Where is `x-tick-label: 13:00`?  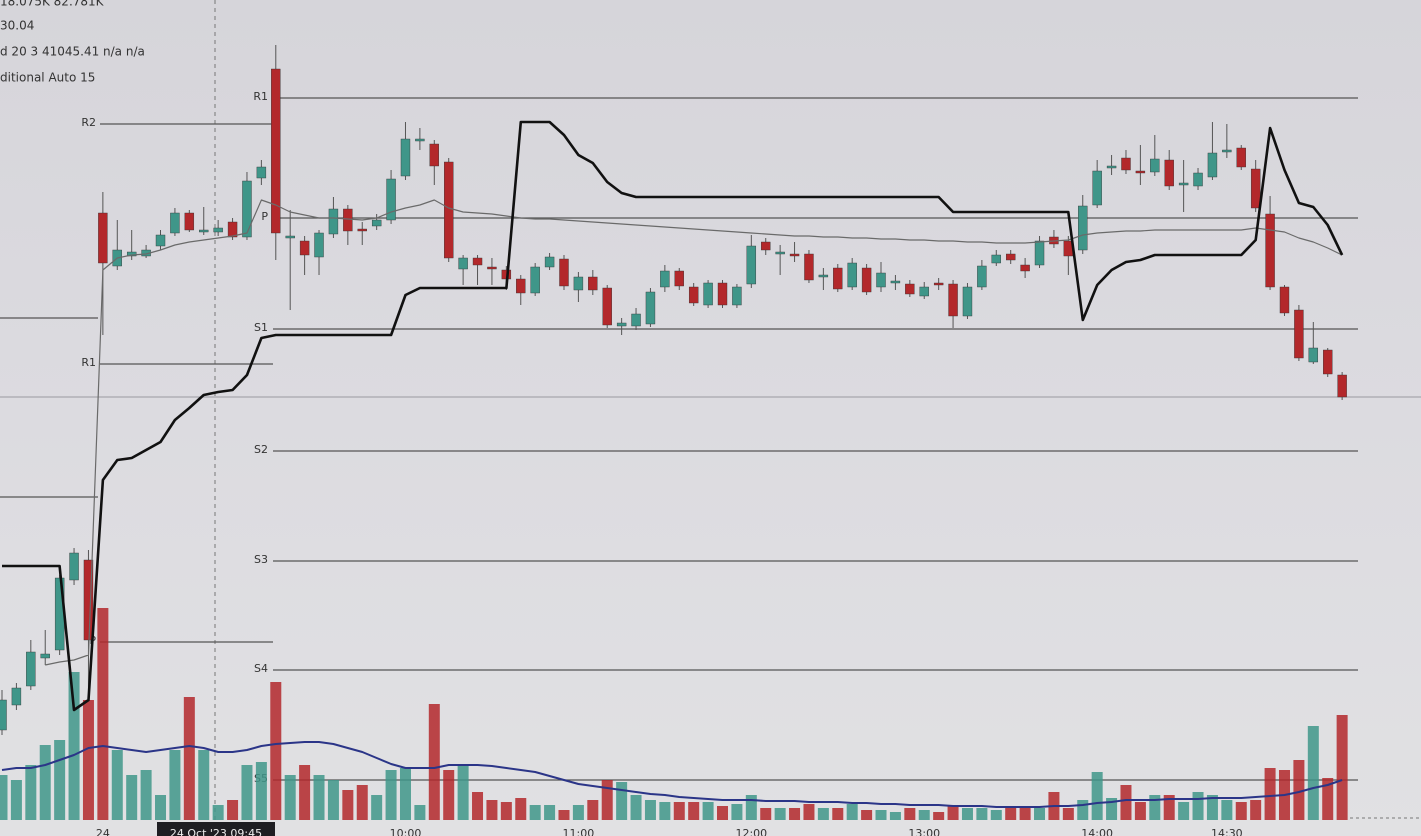 x-tick-label: 13:00 is located at coordinates (924, 831).